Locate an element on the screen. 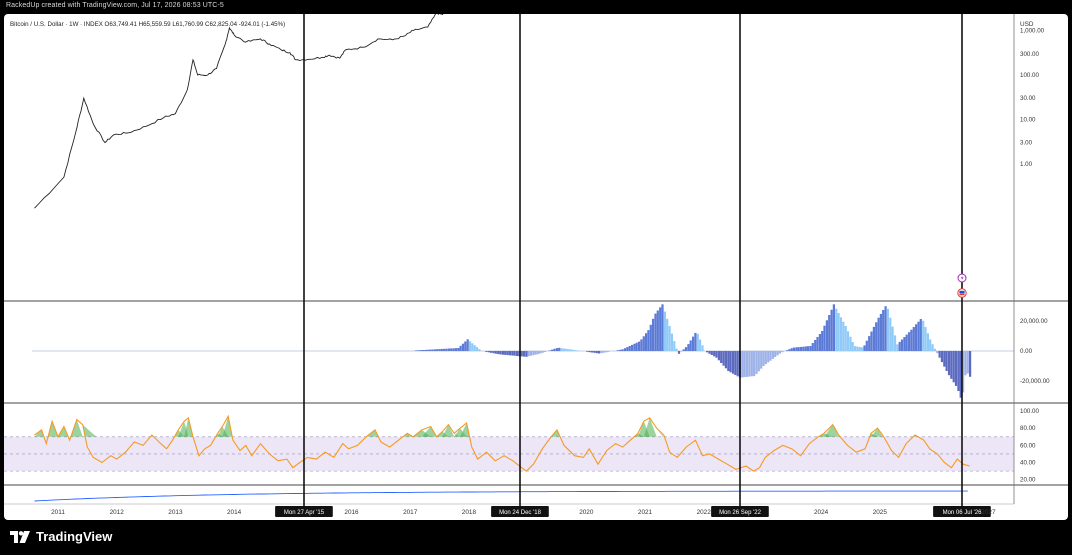  lightning-glyph-icon is located at coordinates (962, 278).